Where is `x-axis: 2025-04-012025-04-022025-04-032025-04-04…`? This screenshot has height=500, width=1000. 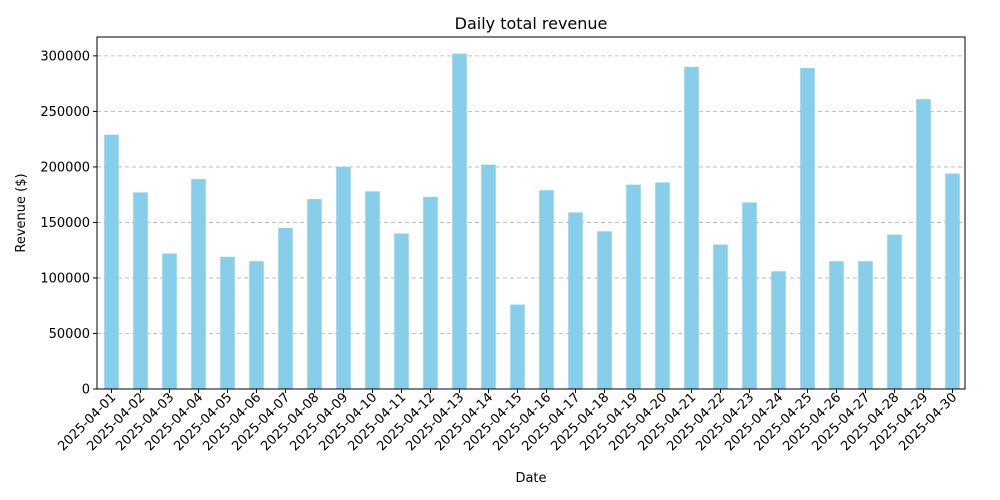 x-axis: 2025-04-012025-04-022025-04-032025-04-04… is located at coordinates (507, 421).